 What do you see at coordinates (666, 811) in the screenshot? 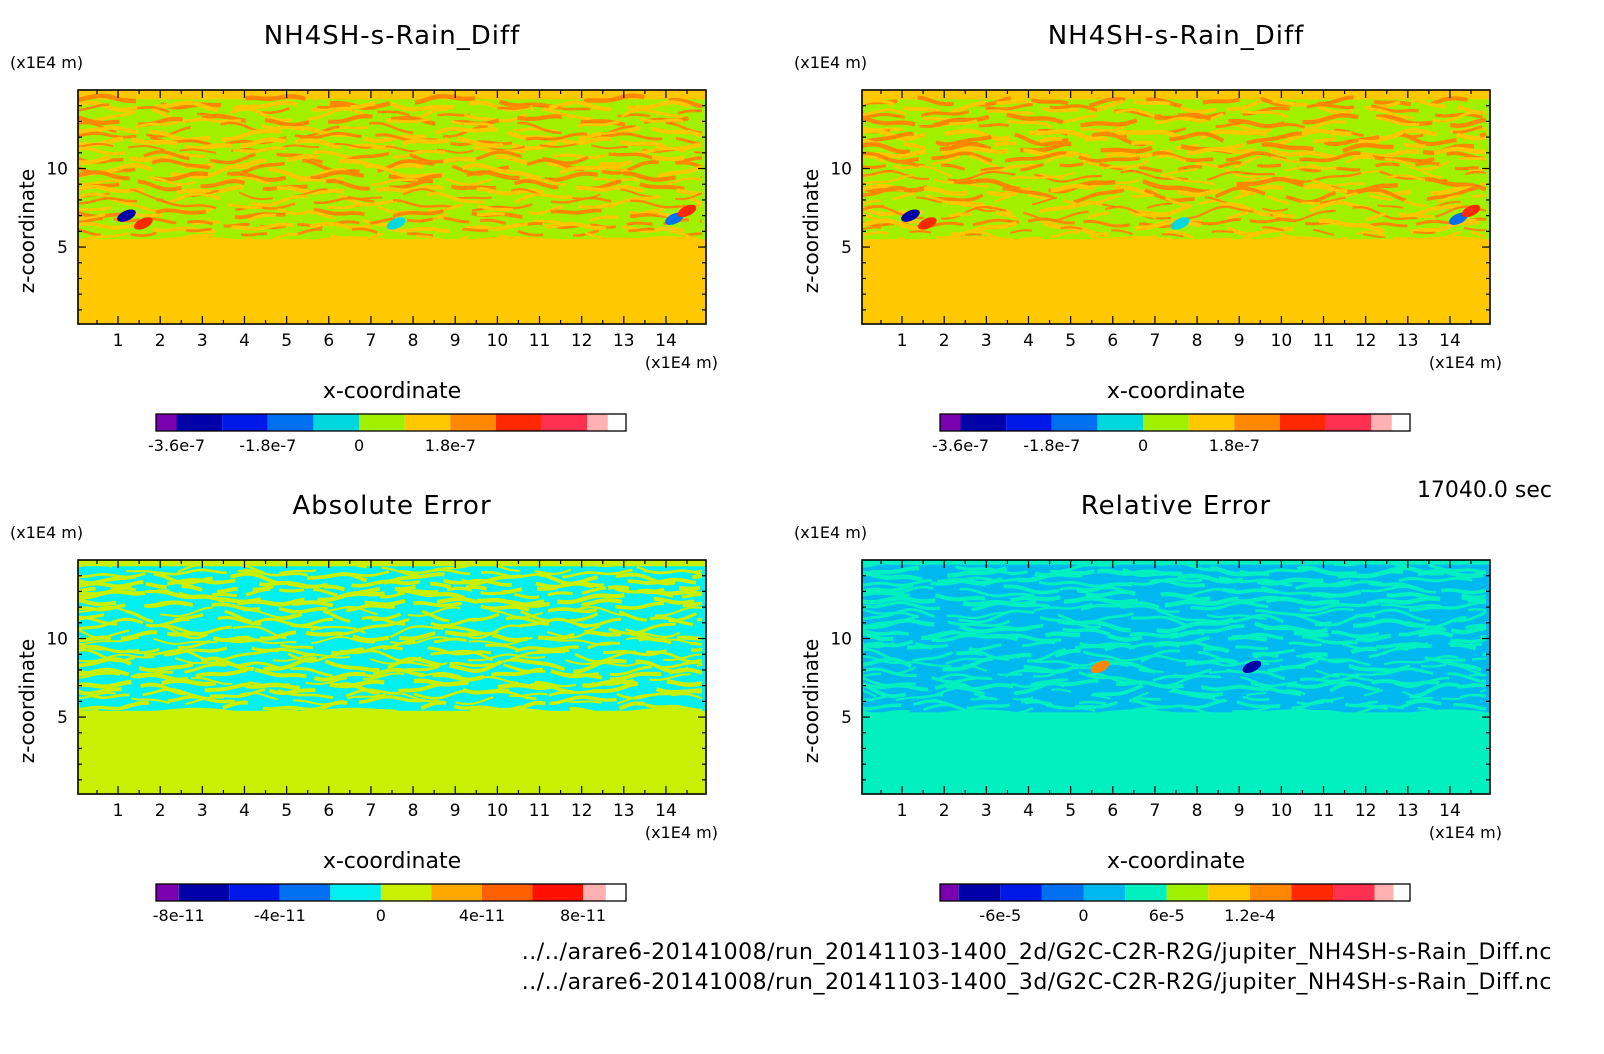
I see `x-tick-label: 14` at bounding box center [666, 811].